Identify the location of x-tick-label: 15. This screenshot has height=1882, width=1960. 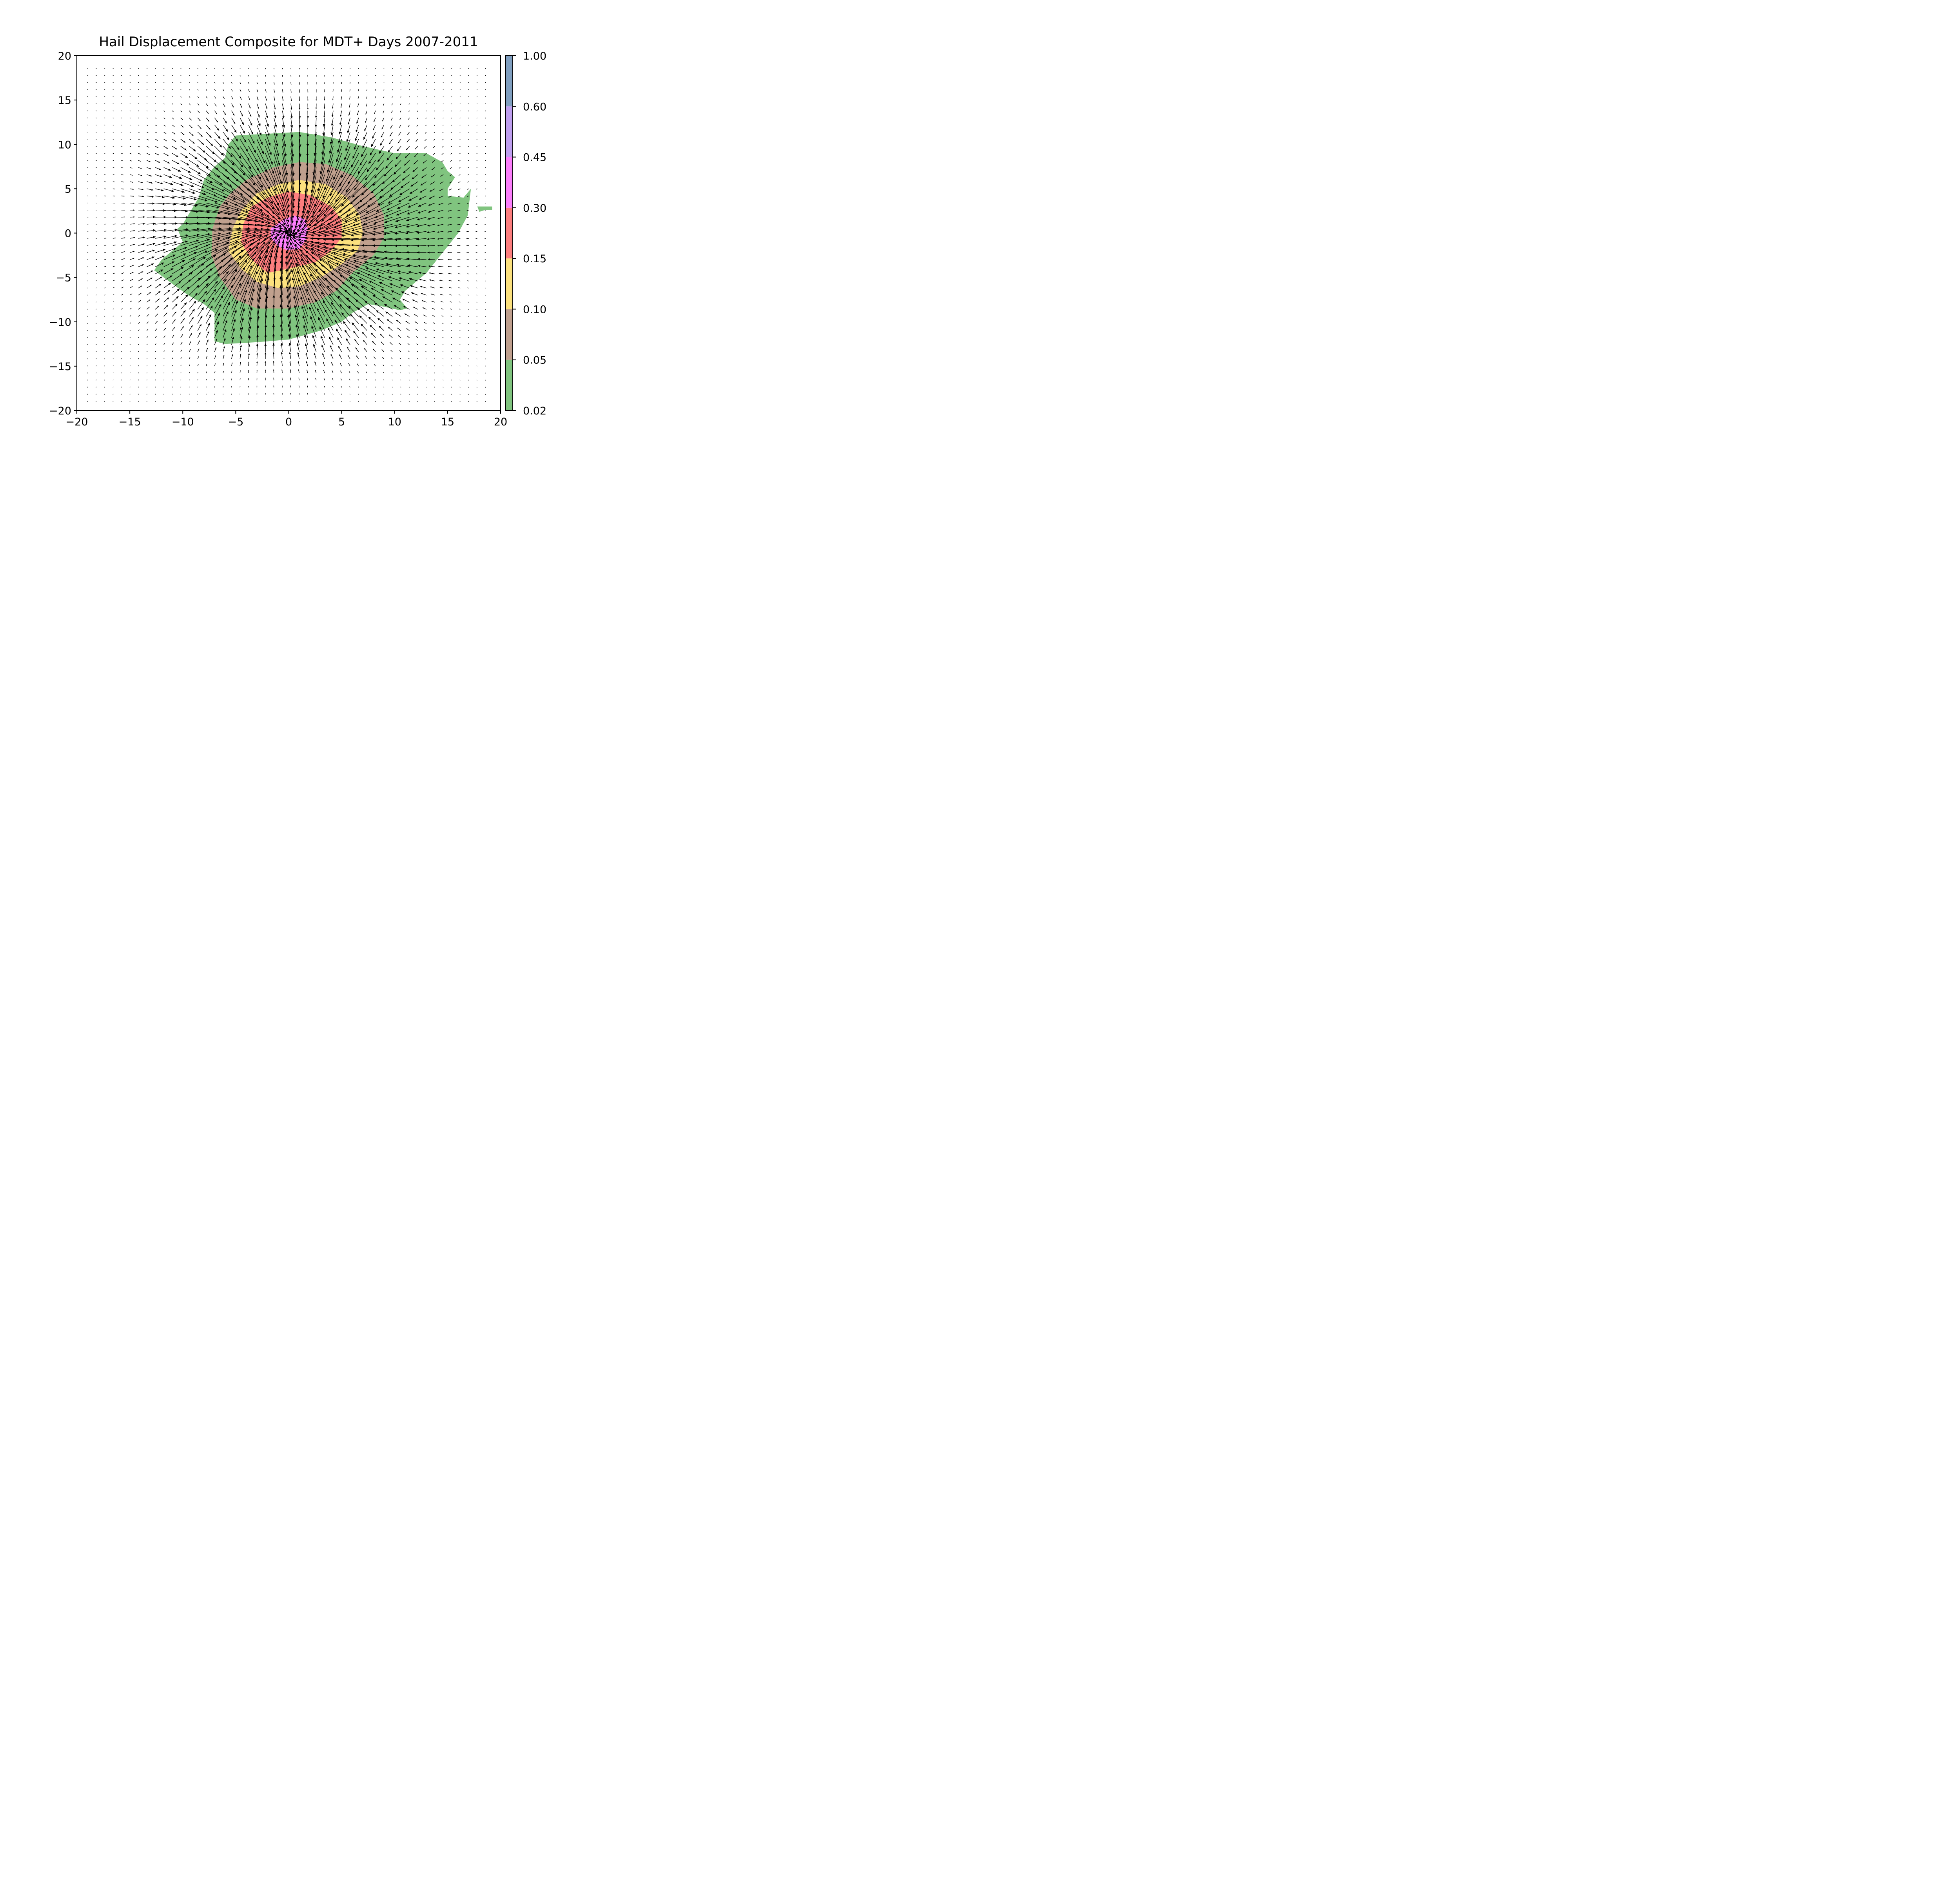
(447, 422).